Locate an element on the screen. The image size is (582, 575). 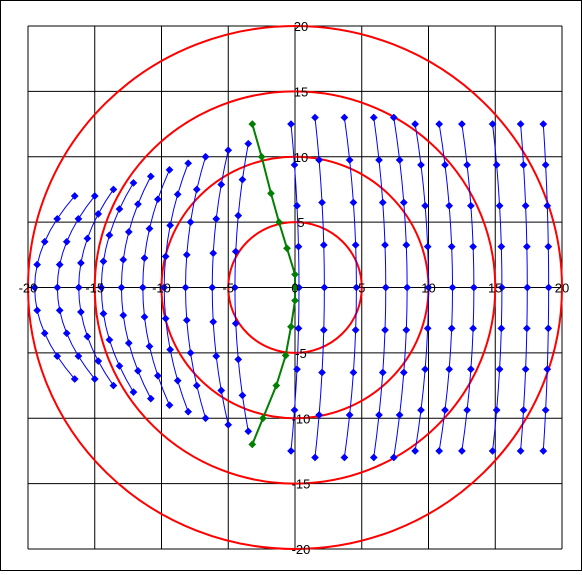
x-tick-label: 15 is located at coordinates (495, 288).